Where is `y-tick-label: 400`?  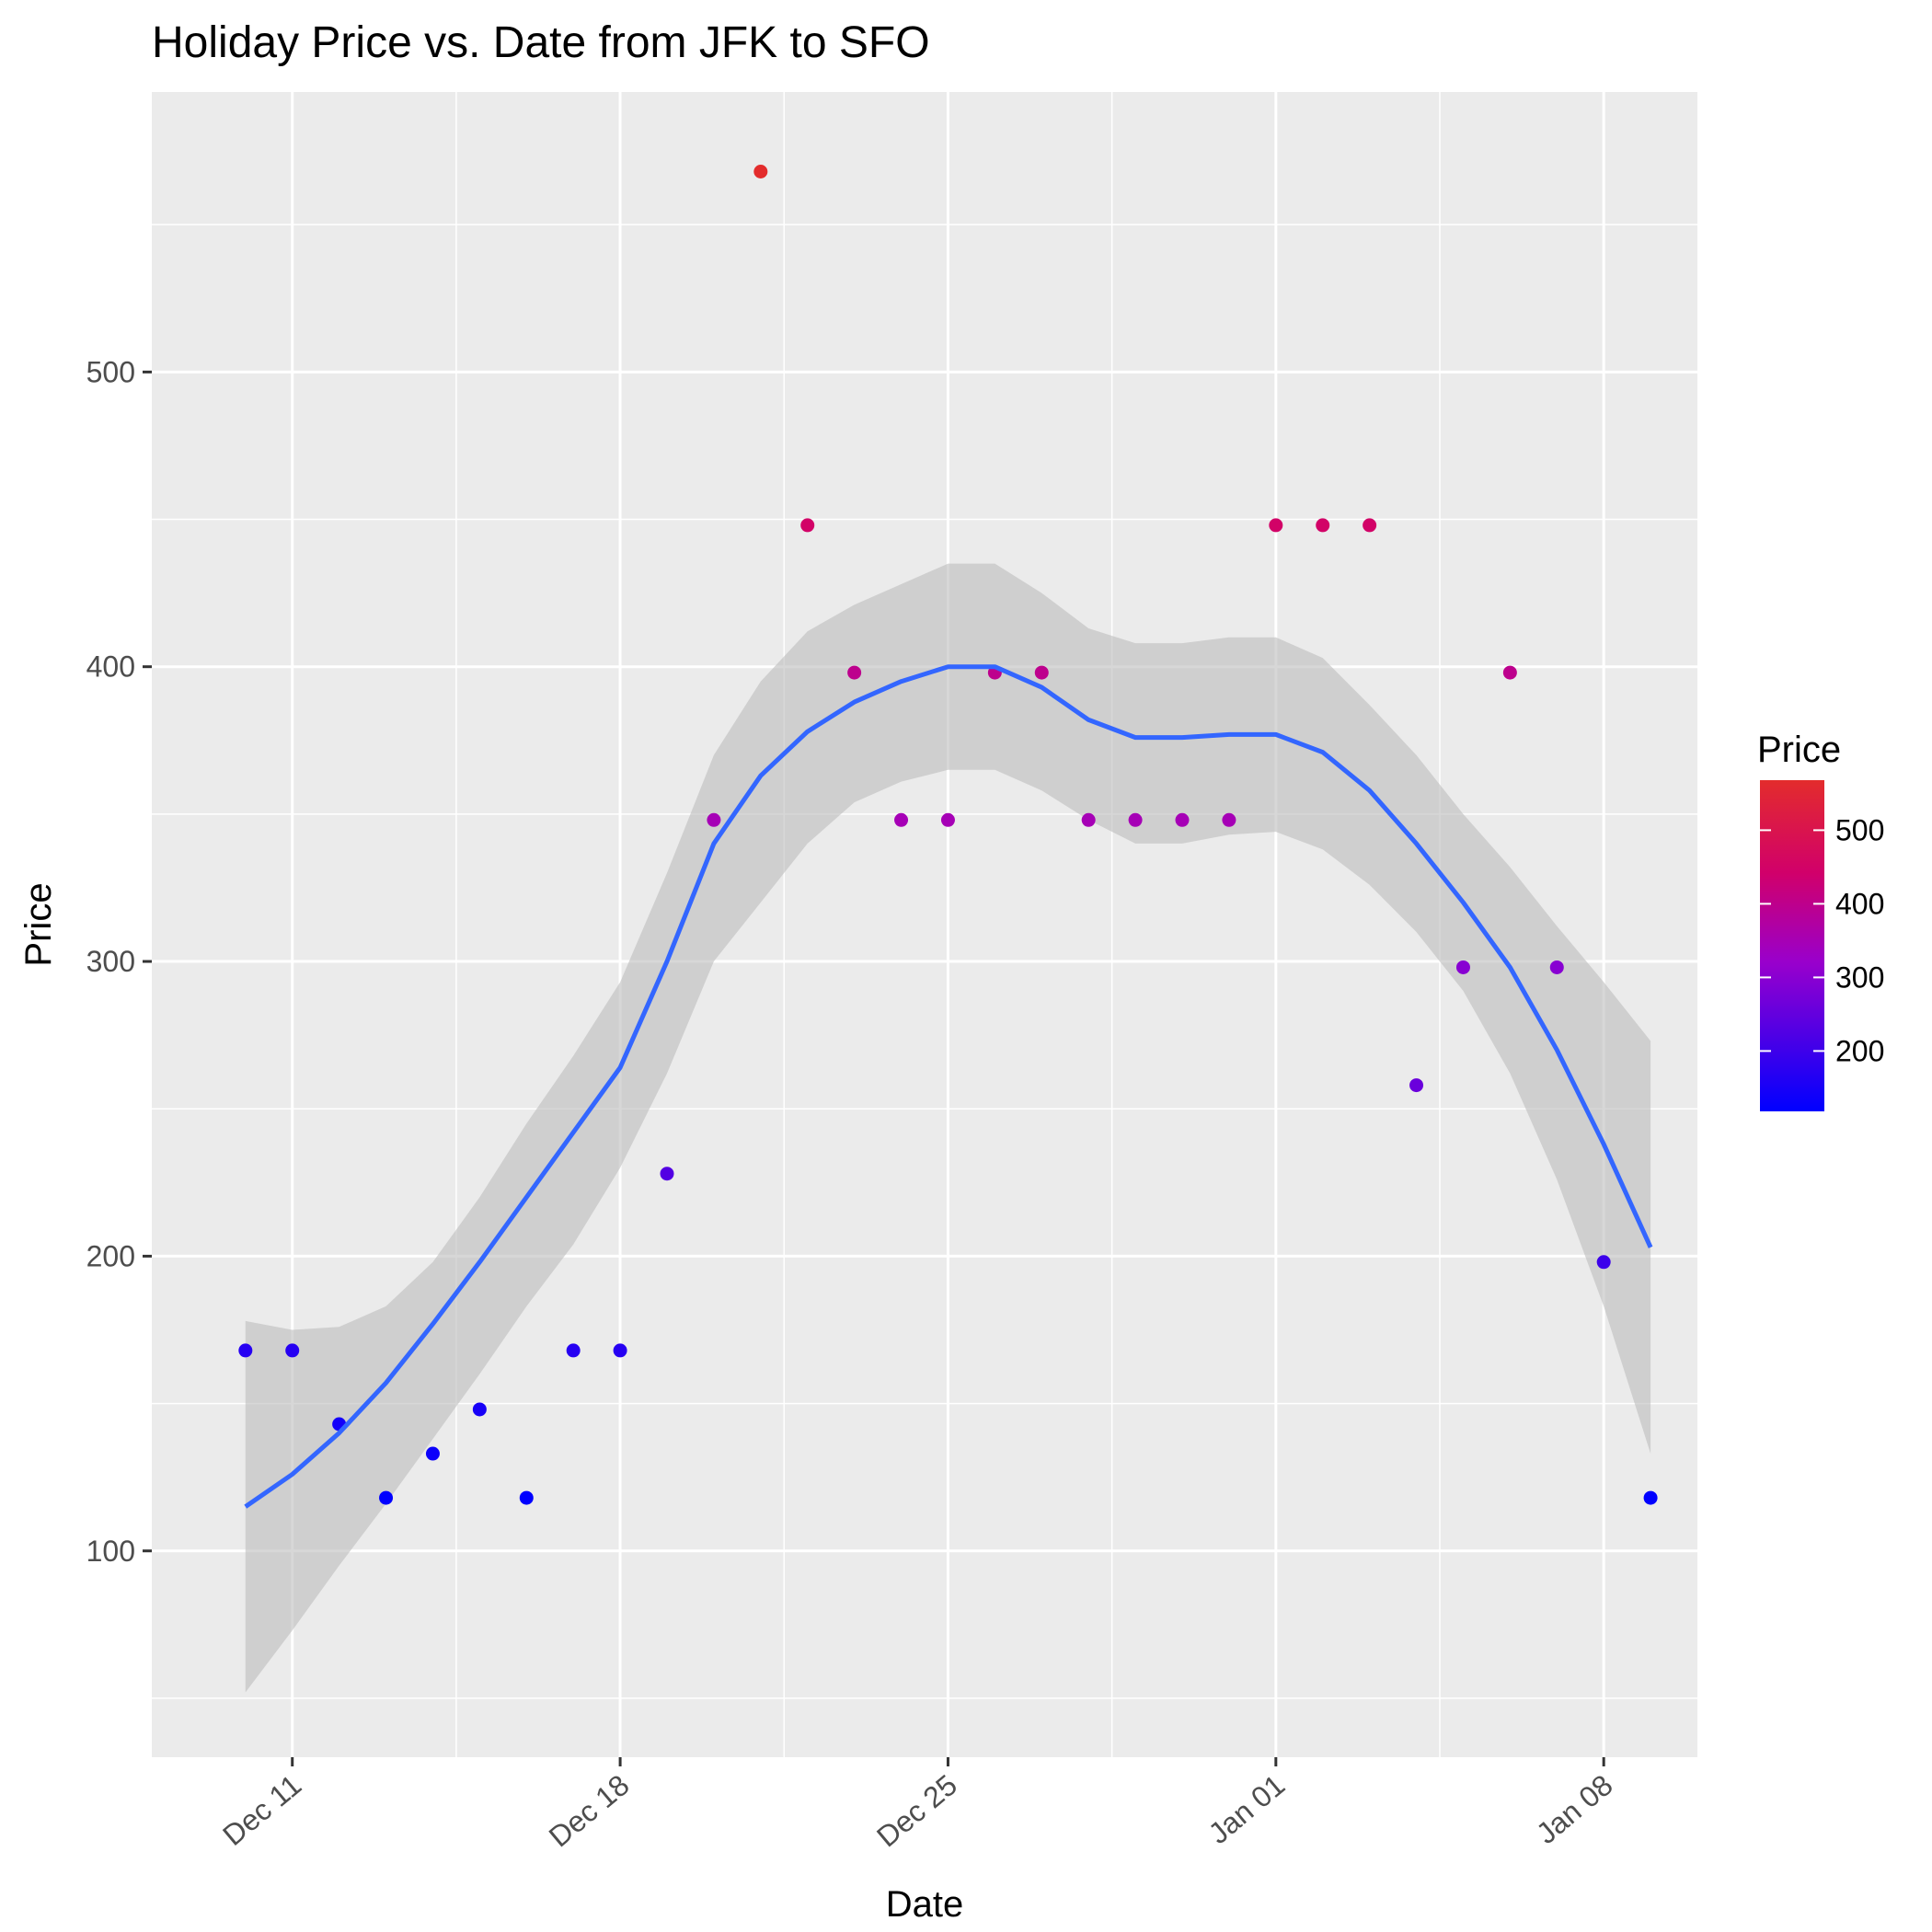
y-tick-label: 400 is located at coordinates (110, 667).